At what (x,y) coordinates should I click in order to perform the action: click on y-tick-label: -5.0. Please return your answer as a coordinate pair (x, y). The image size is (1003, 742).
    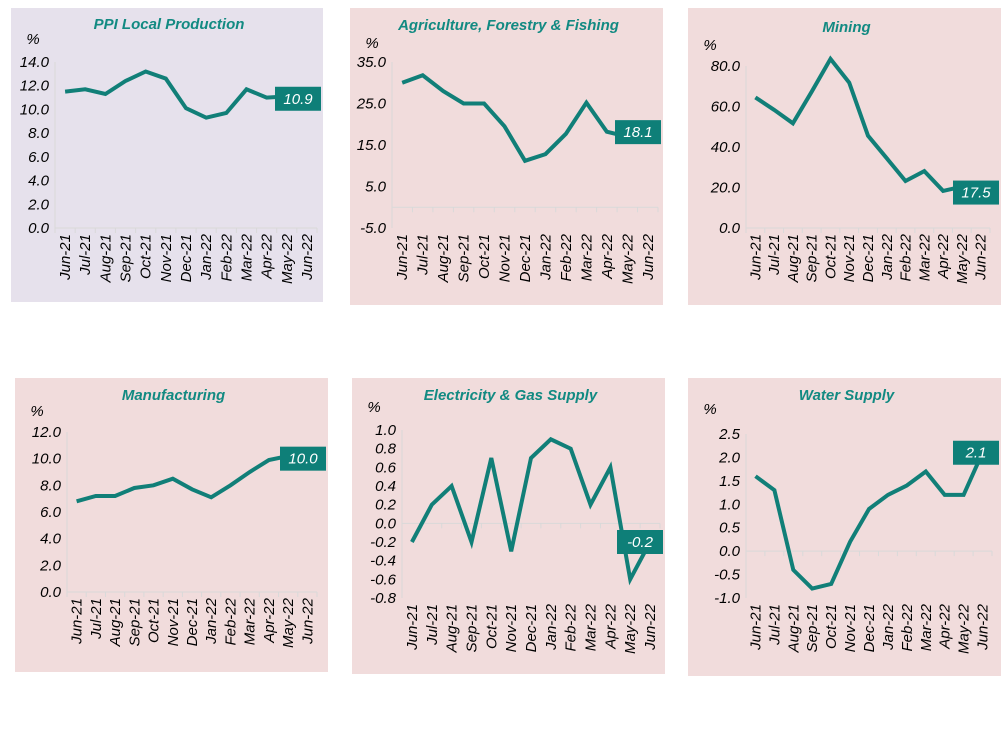
    Looking at the image, I should click on (373, 228).